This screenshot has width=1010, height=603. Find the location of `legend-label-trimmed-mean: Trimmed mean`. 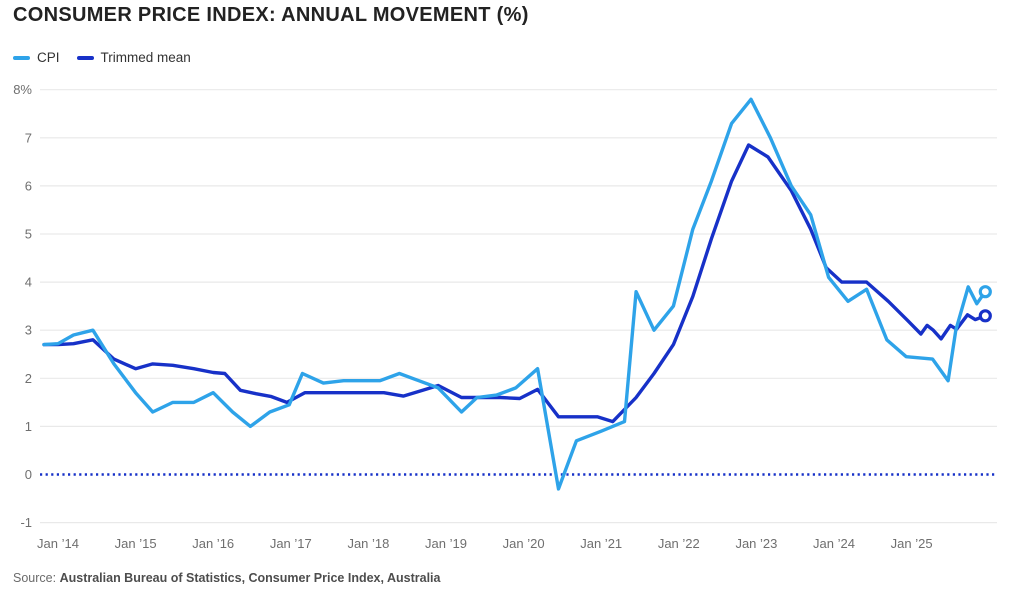

legend-label-trimmed-mean: Trimmed mean is located at coordinates (145, 57).